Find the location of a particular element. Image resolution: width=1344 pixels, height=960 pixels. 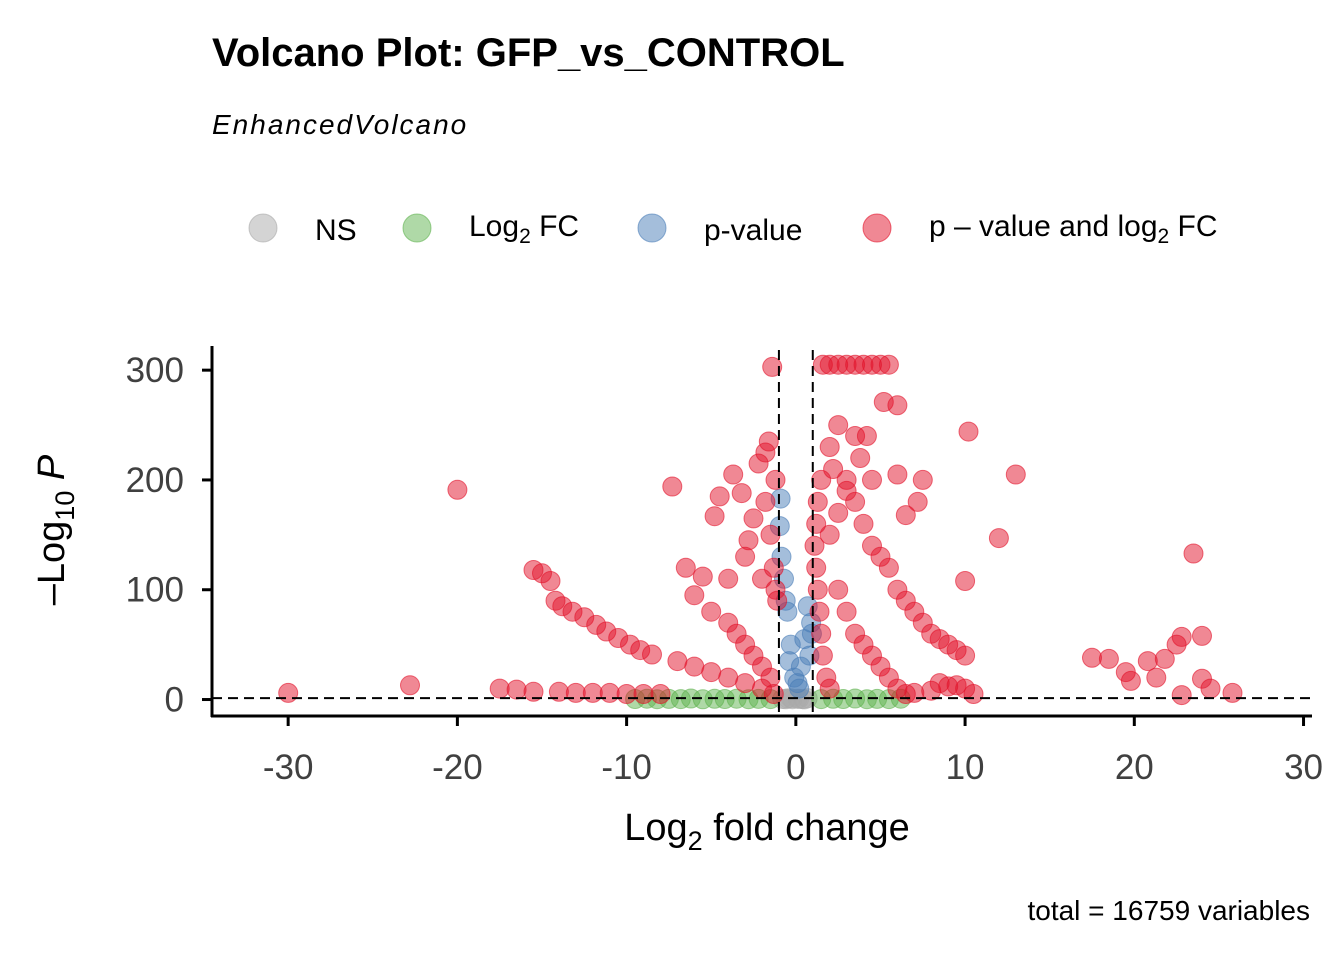

legend-label-fc: Log2 FC is located at coordinates (524, 229).